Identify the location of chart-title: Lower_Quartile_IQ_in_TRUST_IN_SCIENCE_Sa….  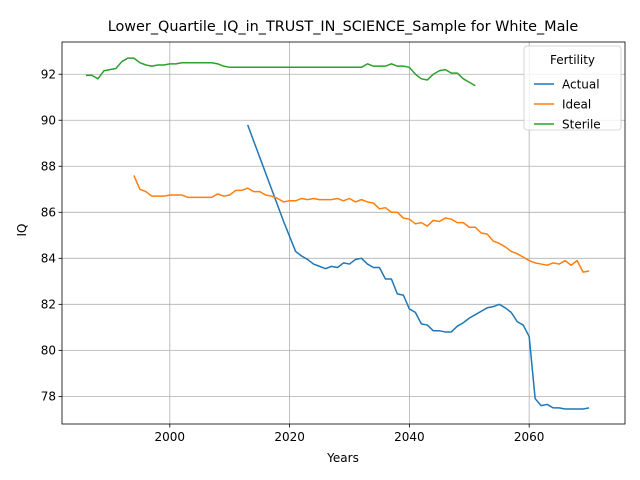
(343, 27).